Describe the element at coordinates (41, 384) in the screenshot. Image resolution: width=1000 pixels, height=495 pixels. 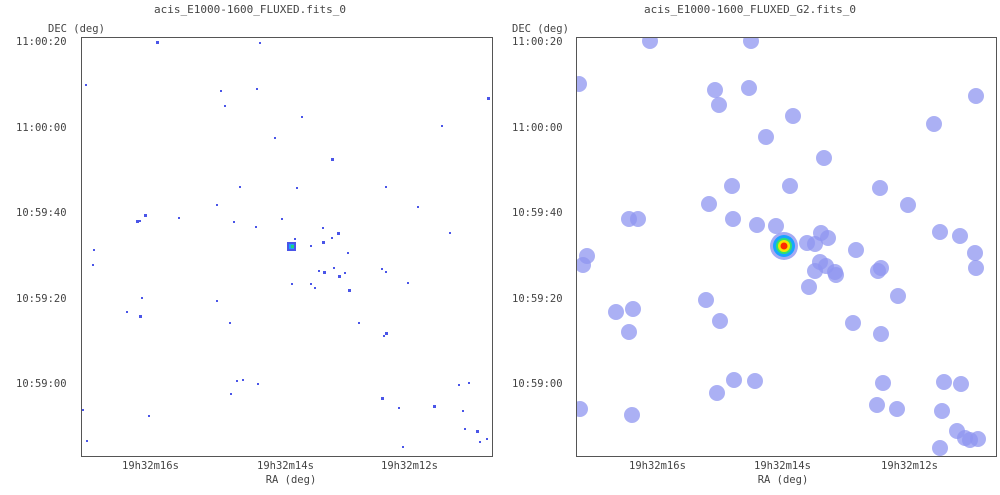
I see `y-tick-label: 10:59:00` at that location.